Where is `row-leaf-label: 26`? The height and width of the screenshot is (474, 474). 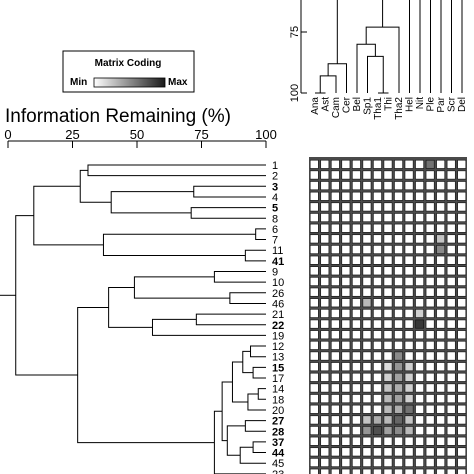 row-leaf-label: 26 is located at coordinates (278, 294).